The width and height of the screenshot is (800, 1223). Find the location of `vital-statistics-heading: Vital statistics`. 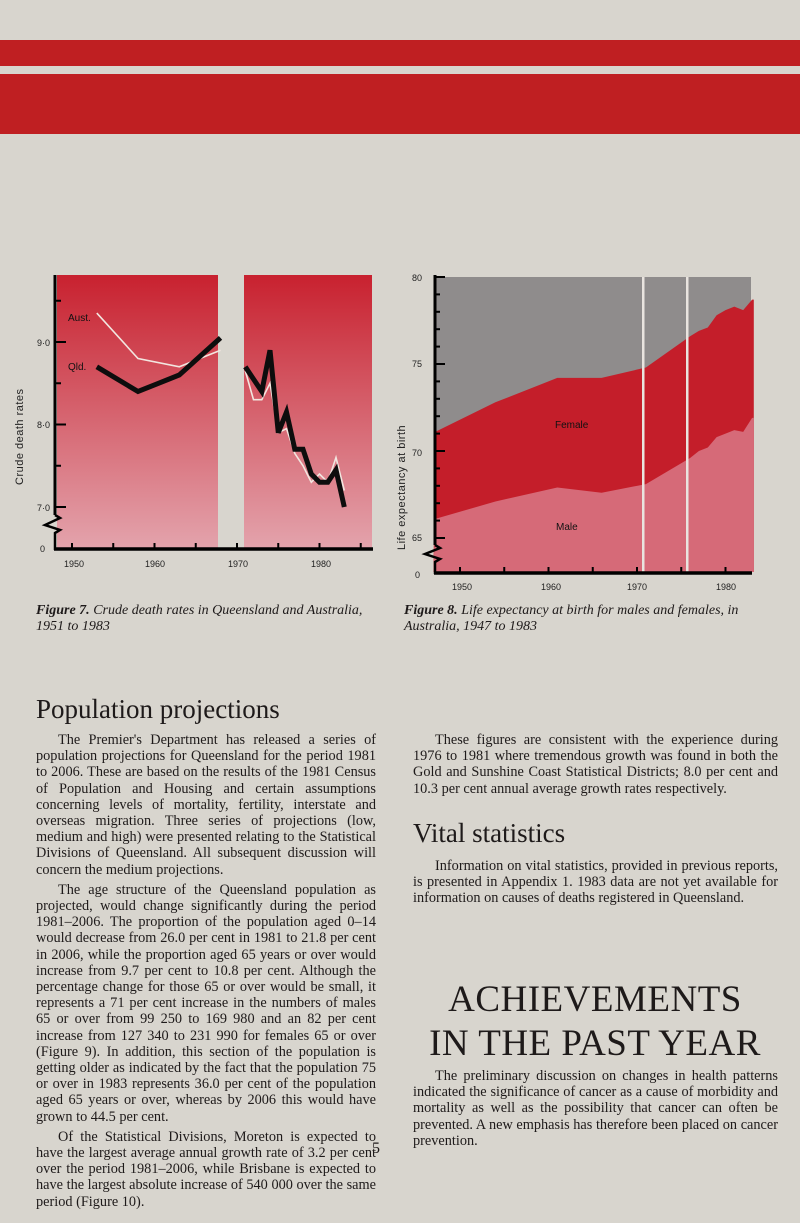

vital-statistics-heading: Vital statistics is located at coordinates (489, 833).